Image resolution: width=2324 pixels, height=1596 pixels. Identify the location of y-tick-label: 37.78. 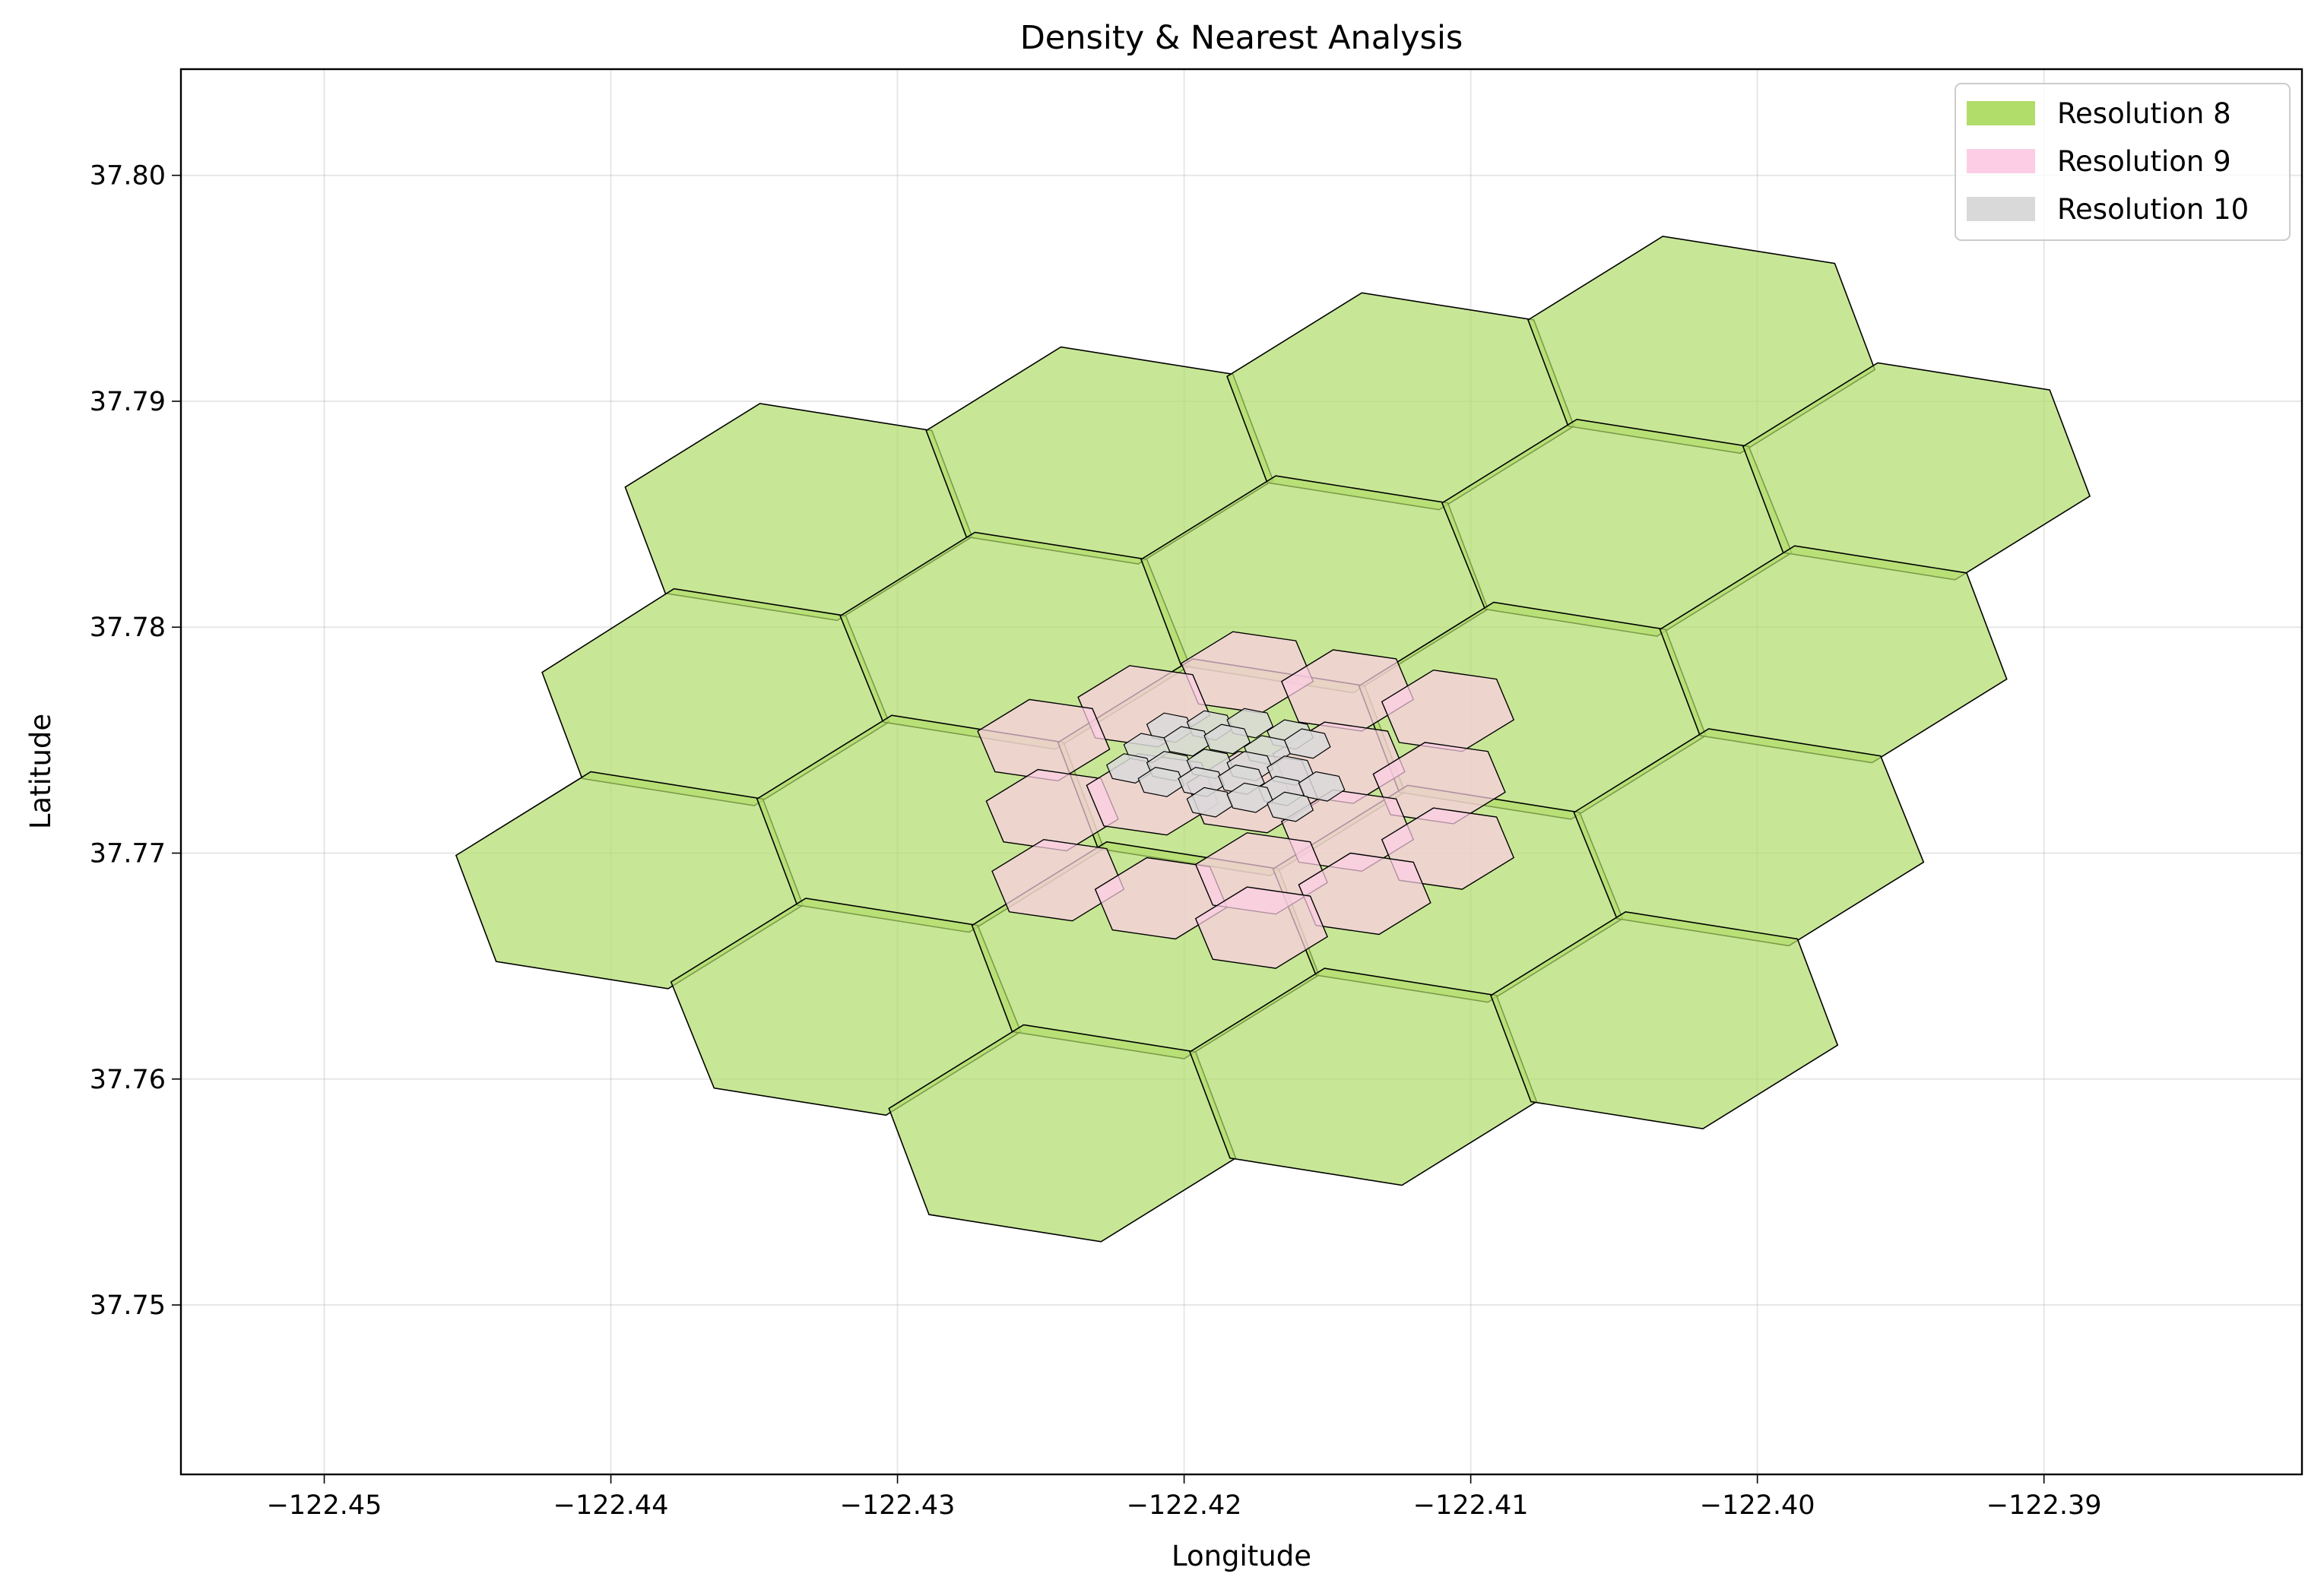
(128, 628).